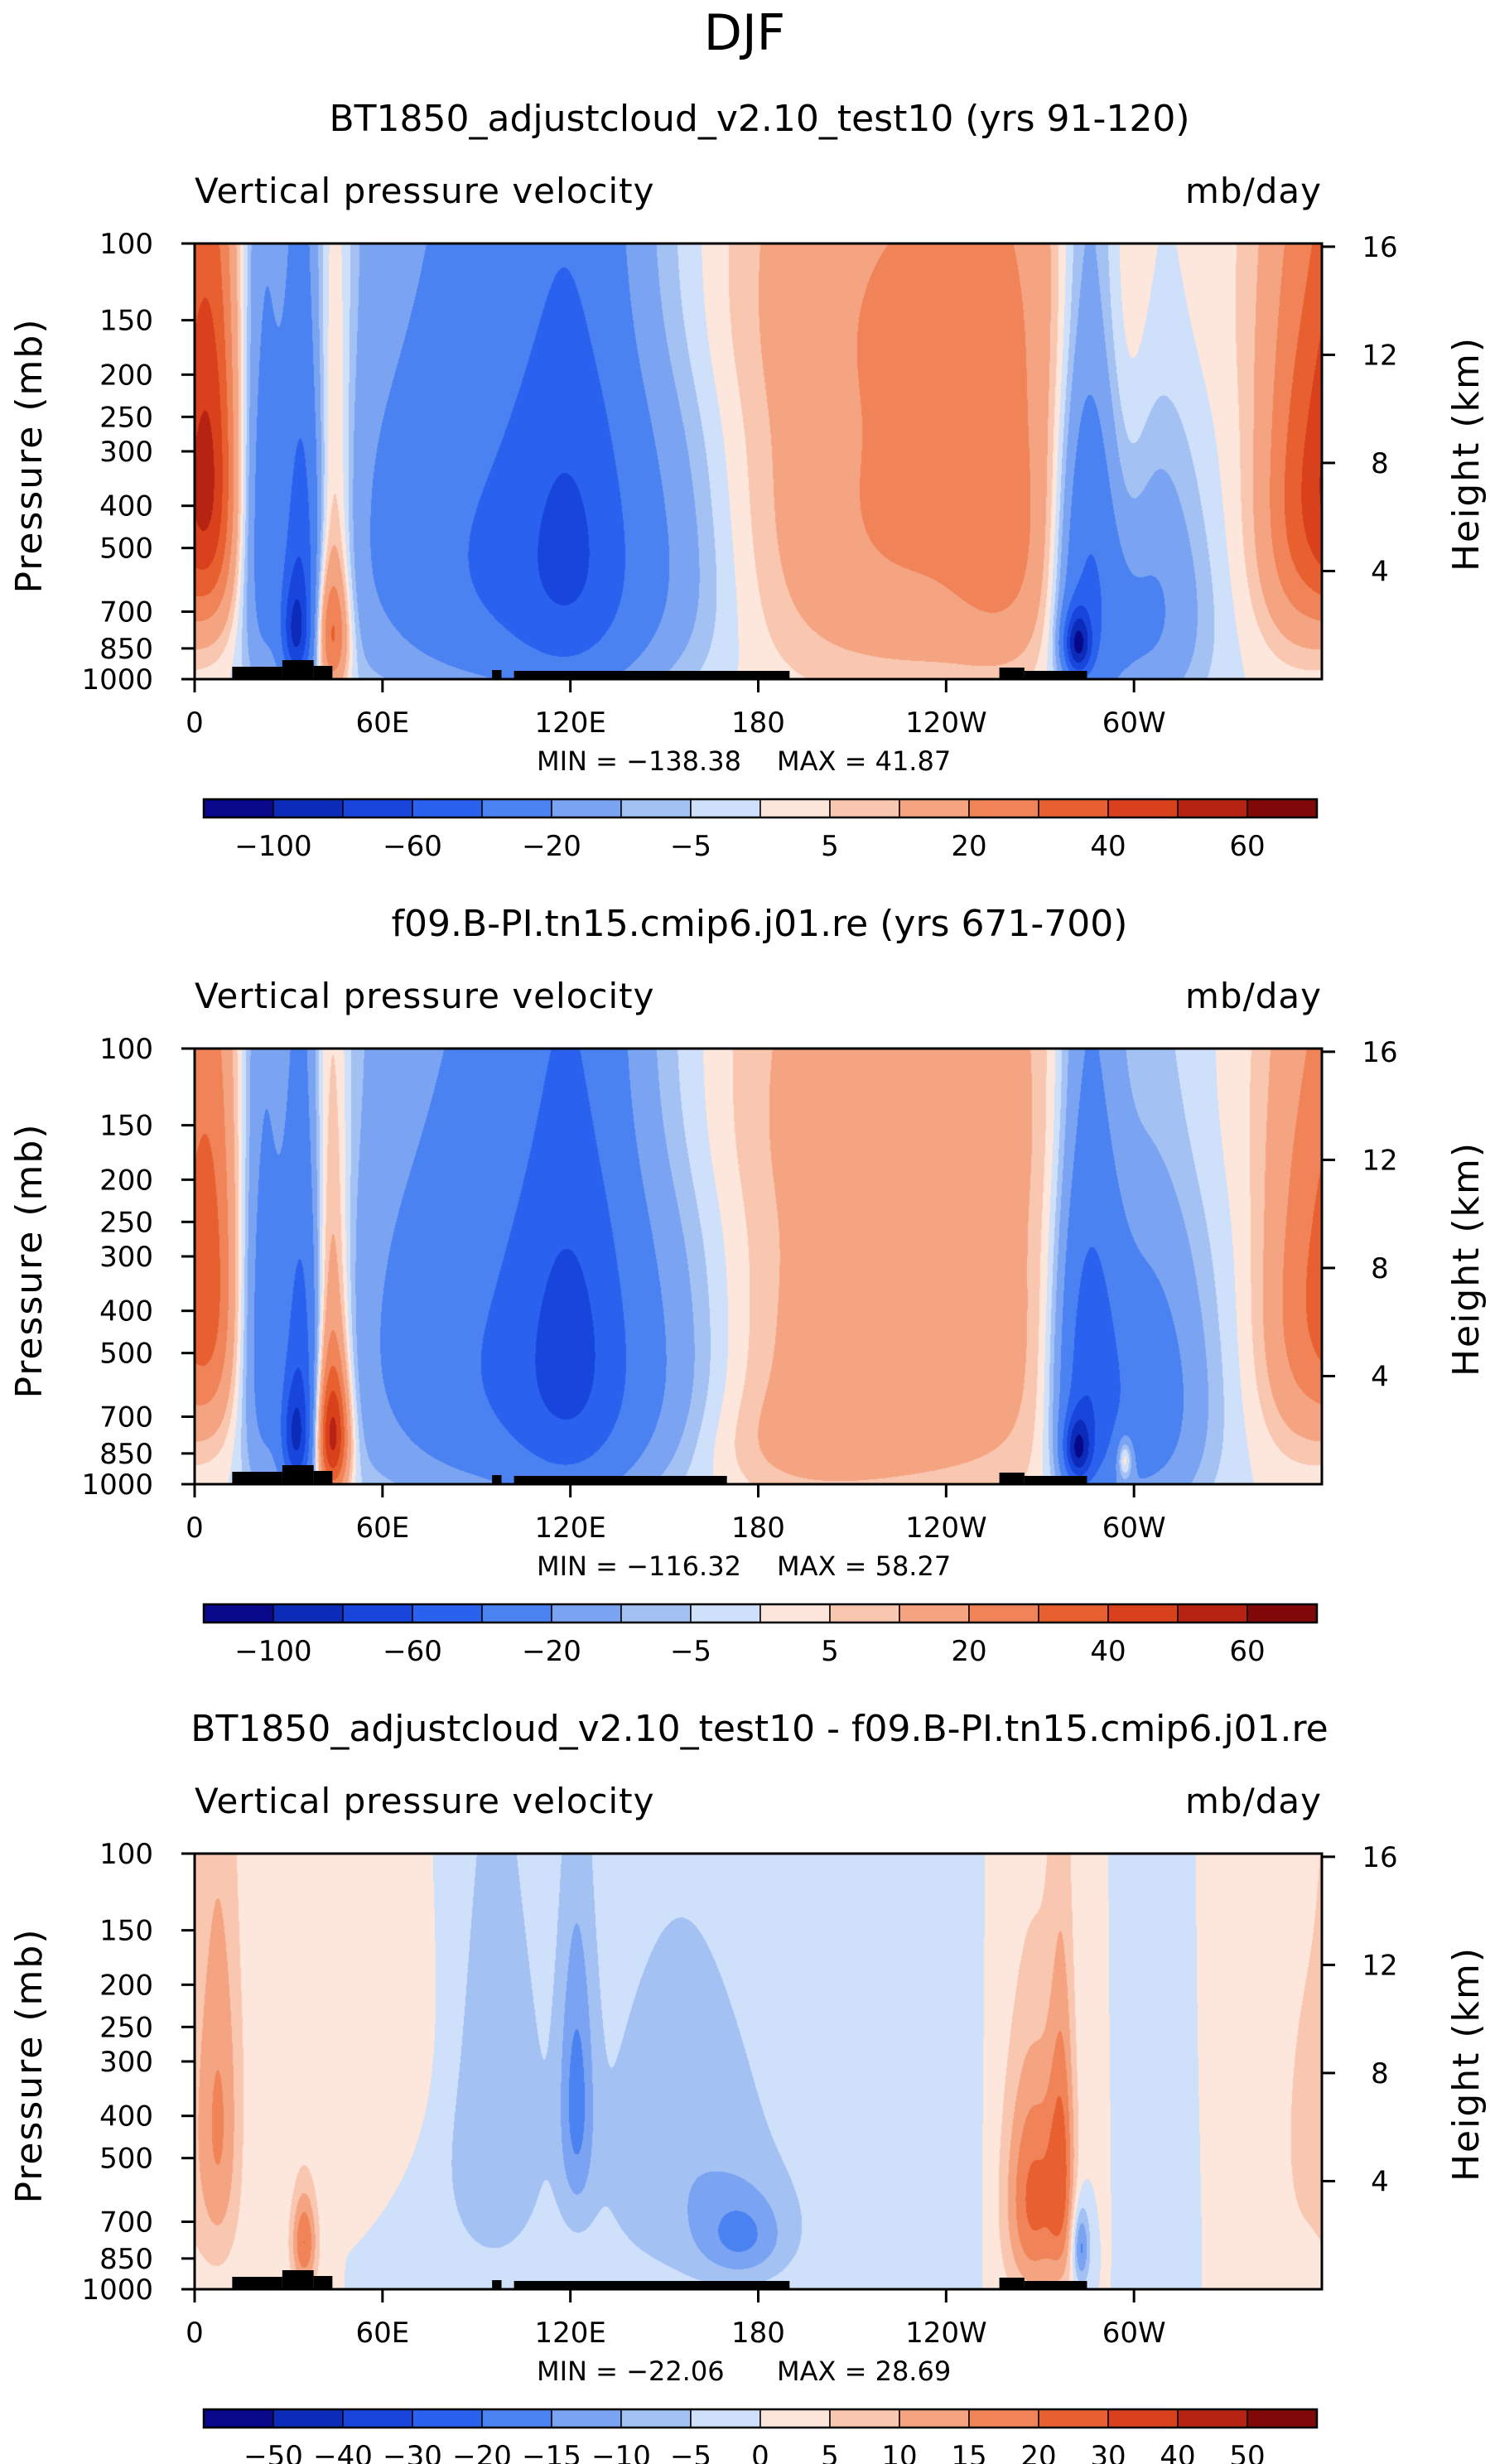 This screenshot has height=2464, width=1490. What do you see at coordinates (639, 761) in the screenshot?
I see `min-label: MIN = −138.38` at bounding box center [639, 761].